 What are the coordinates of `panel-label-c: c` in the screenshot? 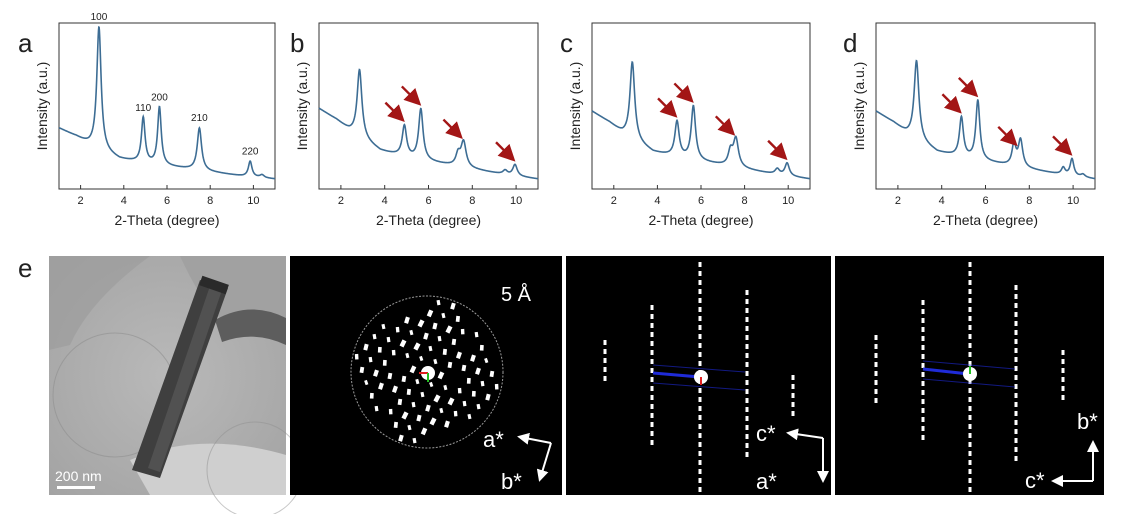 It's located at (566, 43).